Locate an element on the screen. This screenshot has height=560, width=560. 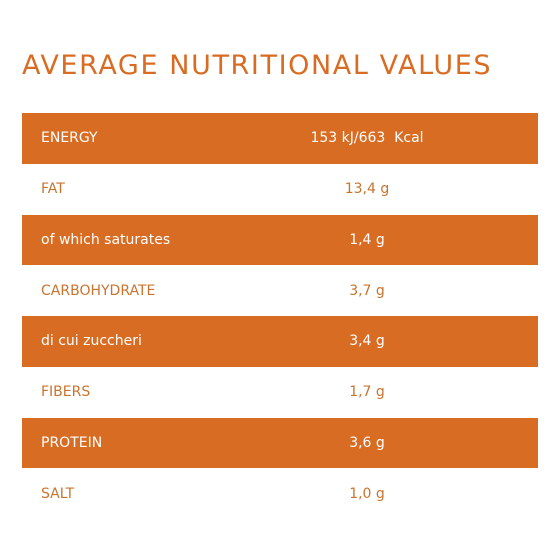
row-value: 13,4 g is located at coordinates (367, 189).